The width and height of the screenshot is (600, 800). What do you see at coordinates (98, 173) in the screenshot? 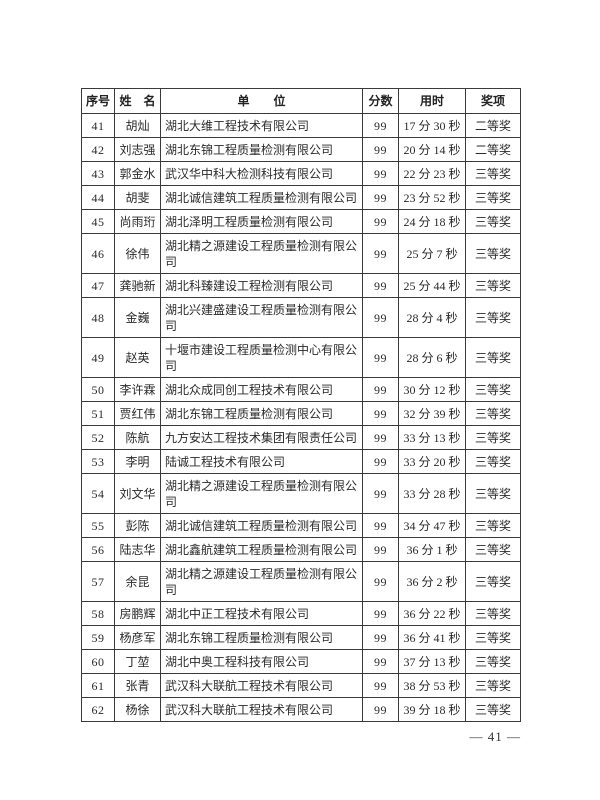
I see `cell-no: 43` at bounding box center [98, 173].